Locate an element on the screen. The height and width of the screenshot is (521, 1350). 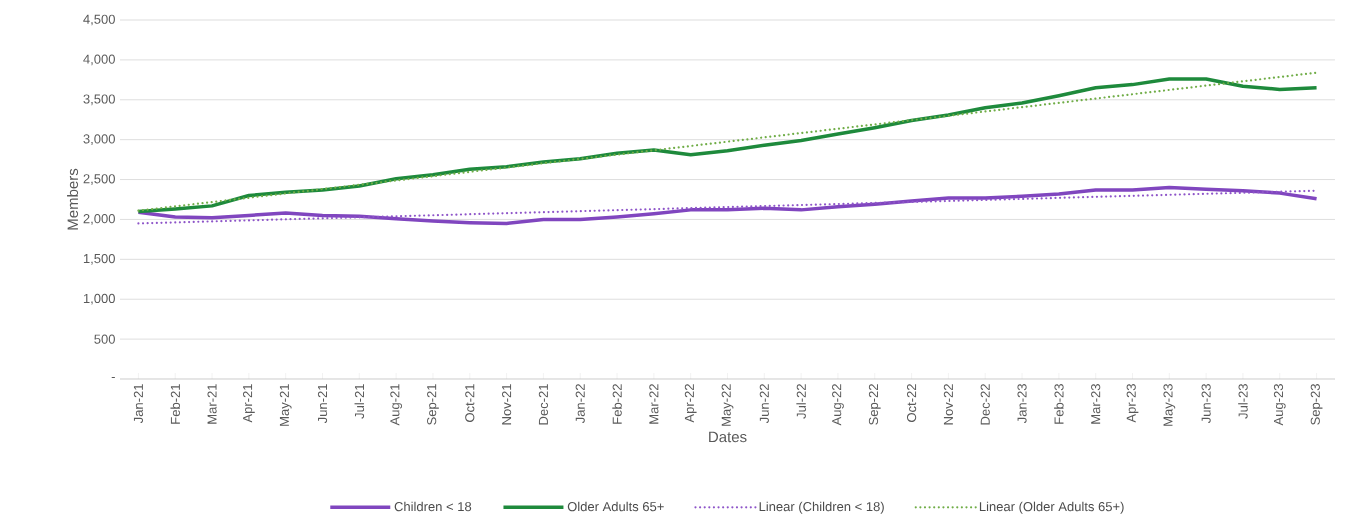
x-tick-label: Sep-23 is located at coordinates (1316, 404).